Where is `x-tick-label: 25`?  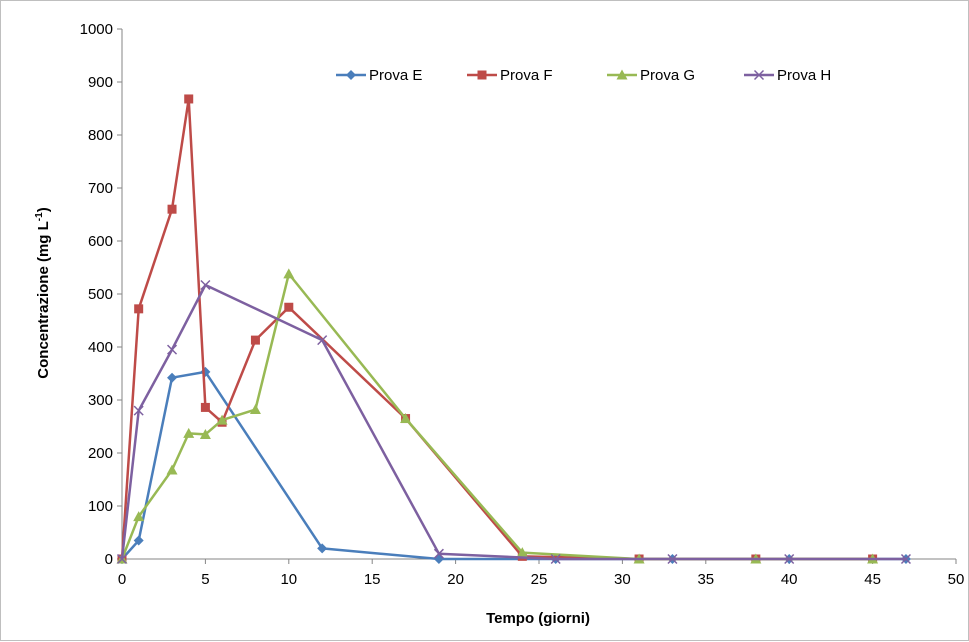 x-tick-label: 25 is located at coordinates (539, 579).